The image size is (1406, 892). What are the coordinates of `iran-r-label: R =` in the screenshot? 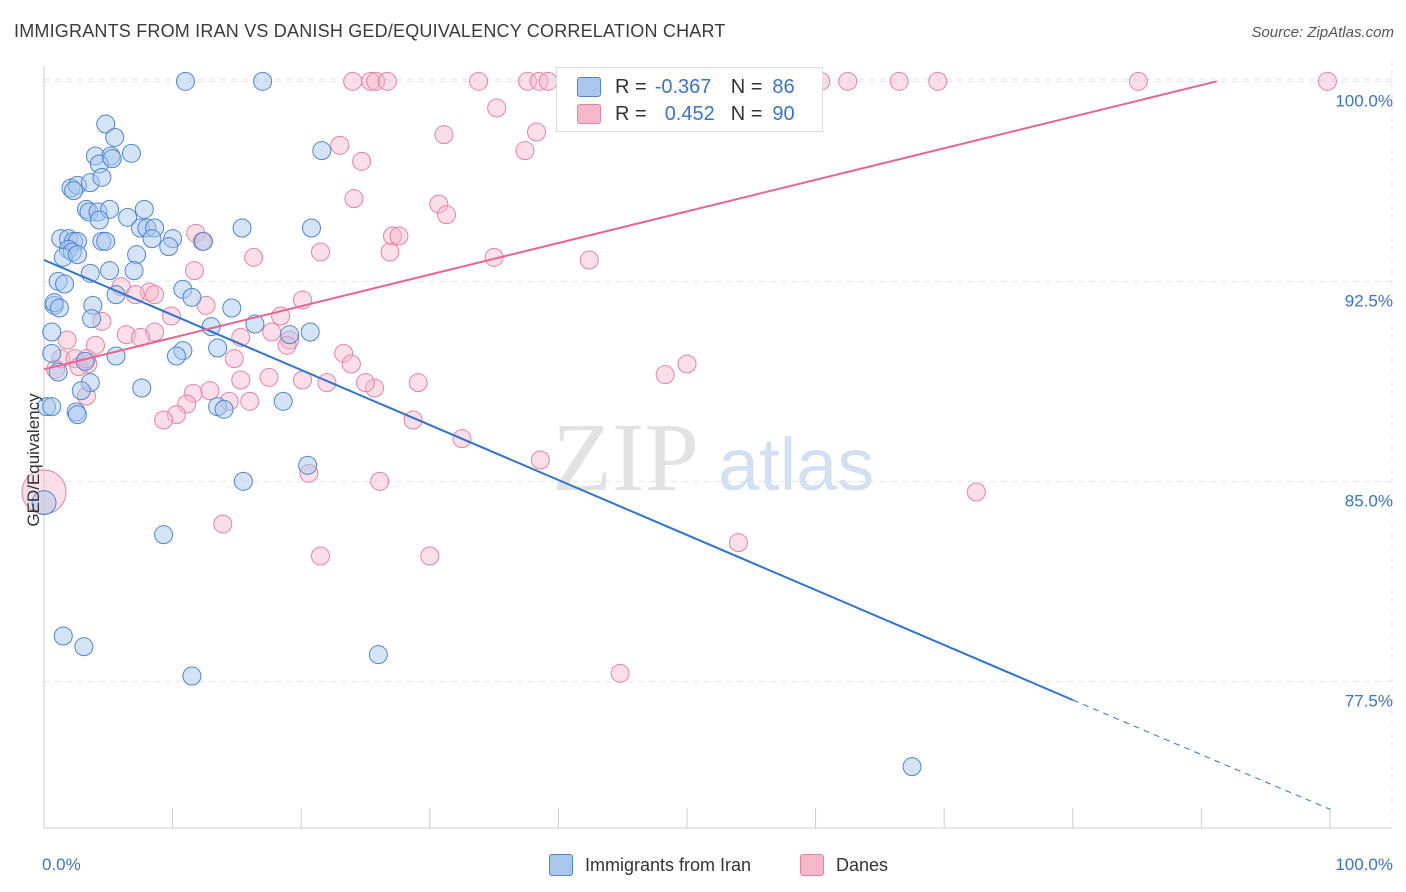 It's located at (631, 86).